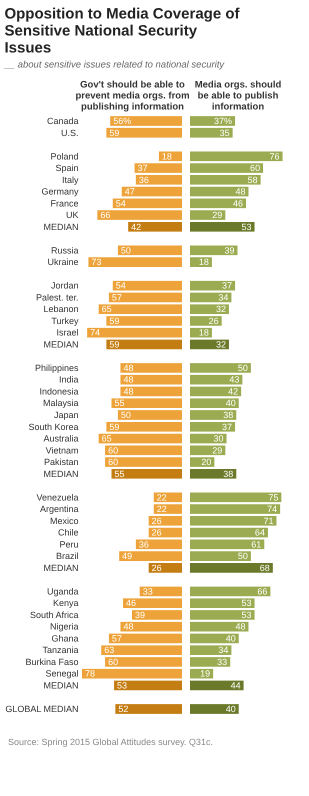 This screenshot has width=309, height=796. What do you see at coordinates (60, 650) in the screenshot?
I see `y-tick-label: Tanzania` at bounding box center [60, 650].